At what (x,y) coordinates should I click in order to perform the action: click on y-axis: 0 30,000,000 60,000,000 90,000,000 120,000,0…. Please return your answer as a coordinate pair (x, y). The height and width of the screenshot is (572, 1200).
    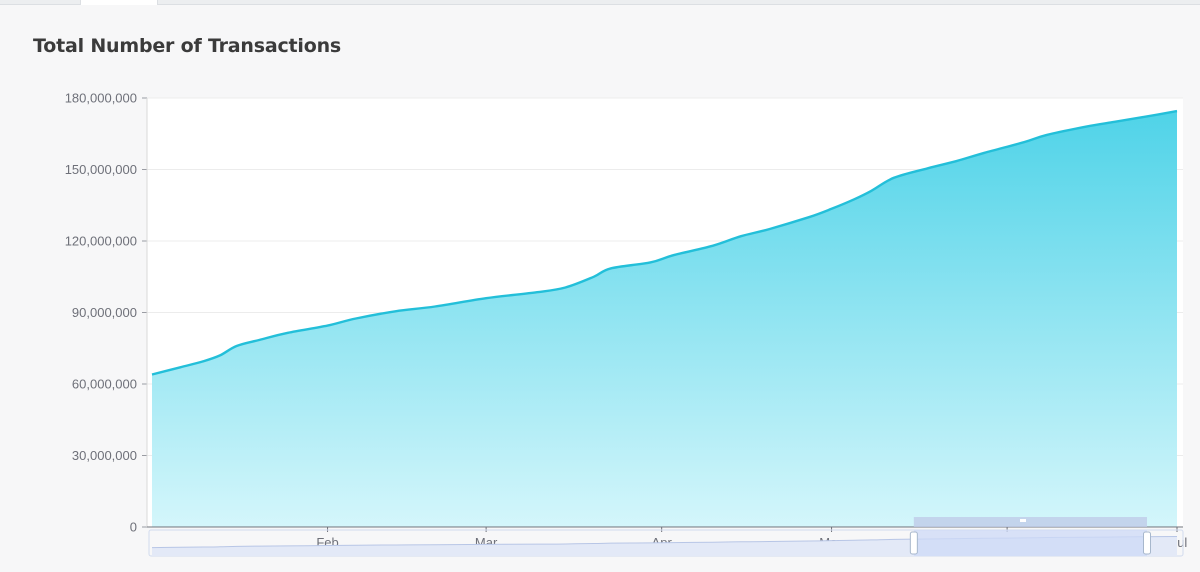
    Looking at the image, I should click on (106, 313).